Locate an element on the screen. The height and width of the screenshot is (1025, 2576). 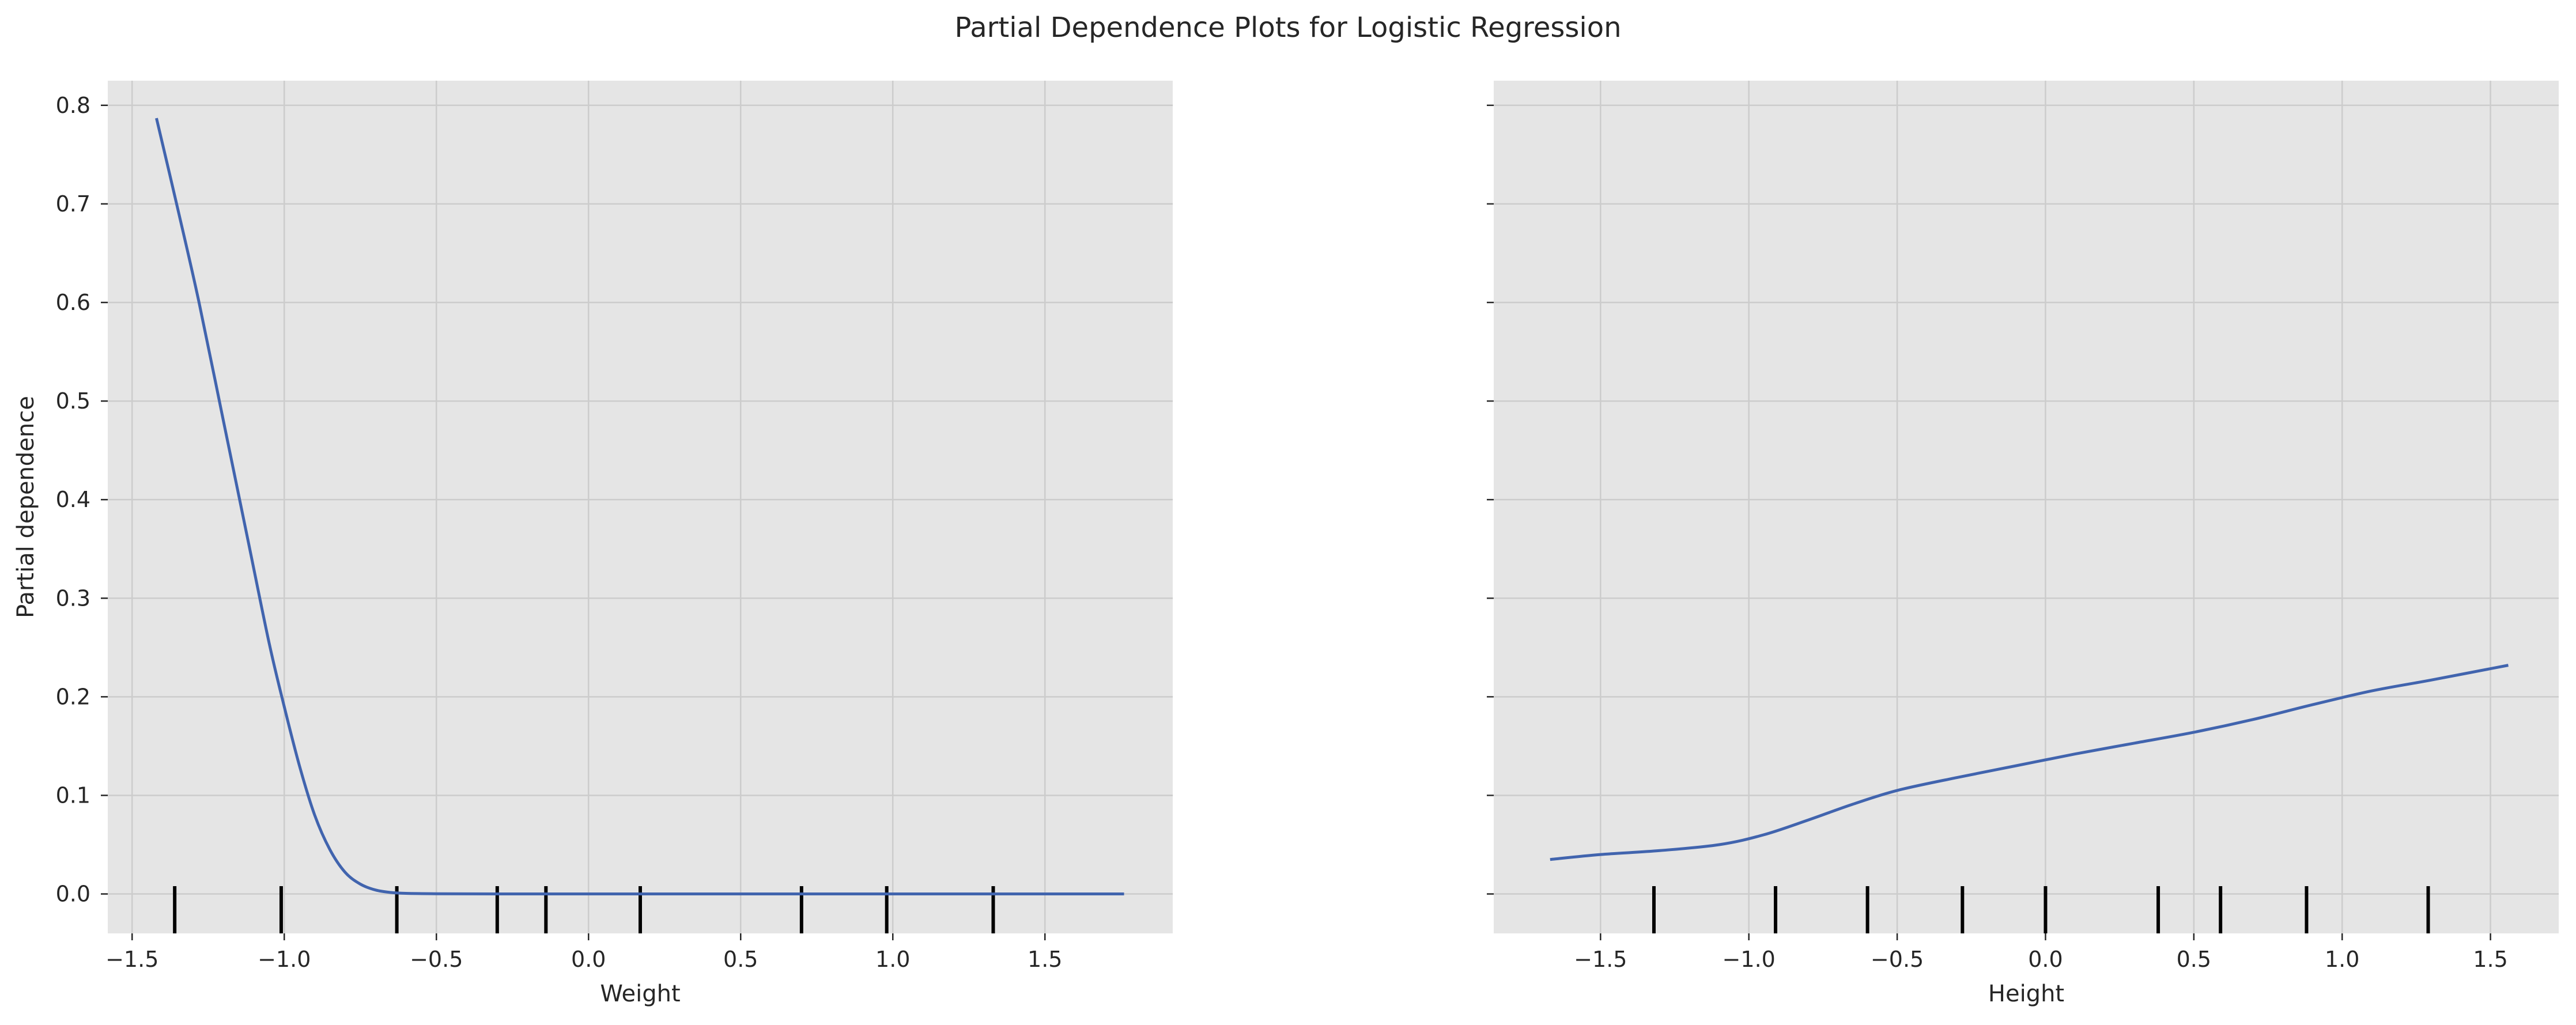
y-tick-label: 0.0 is located at coordinates (73, 894).